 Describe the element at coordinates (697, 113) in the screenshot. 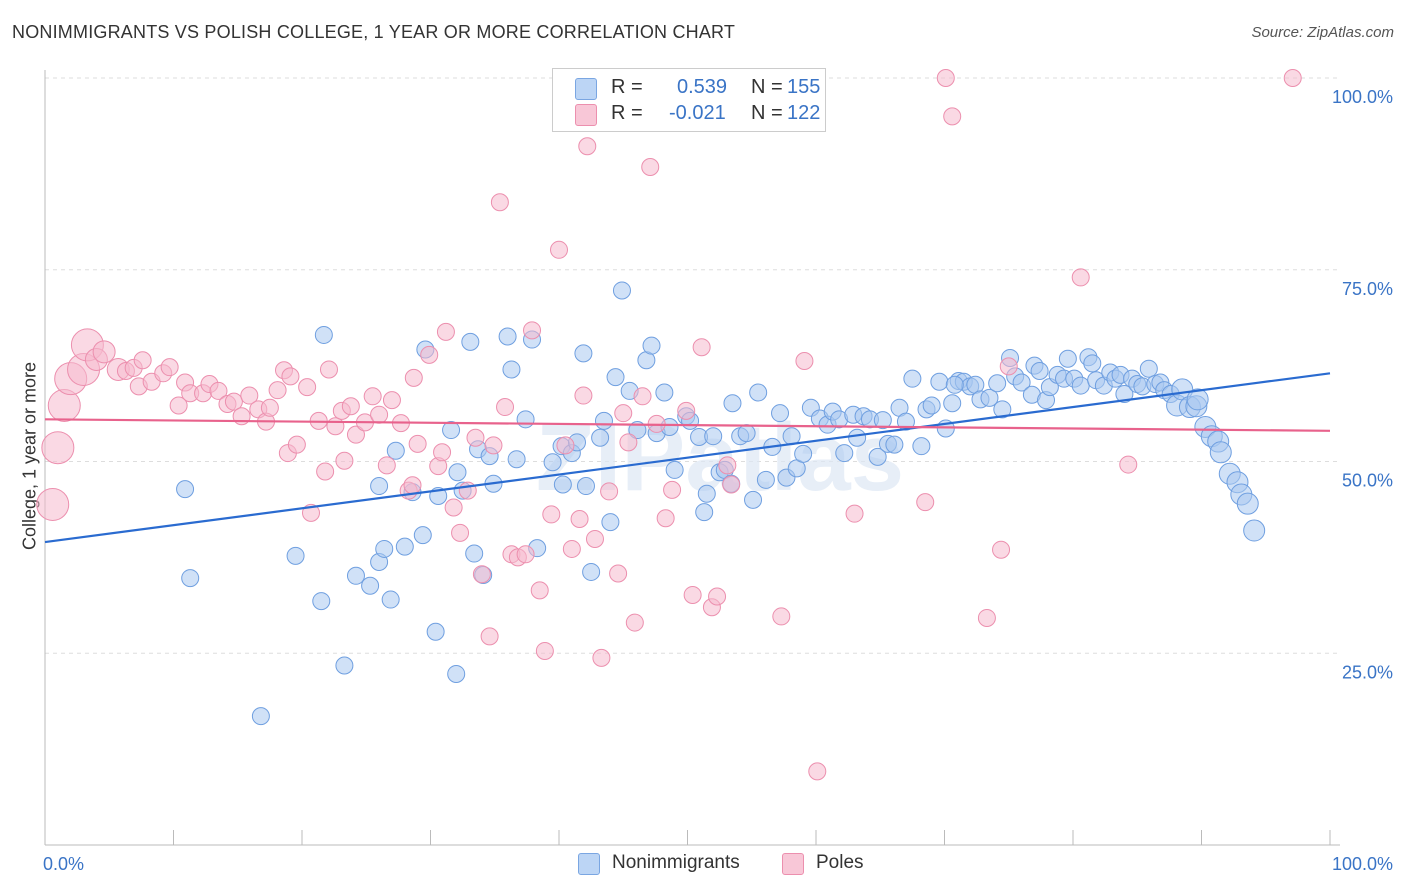

I see `poles-r-value: -0.021` at that location.